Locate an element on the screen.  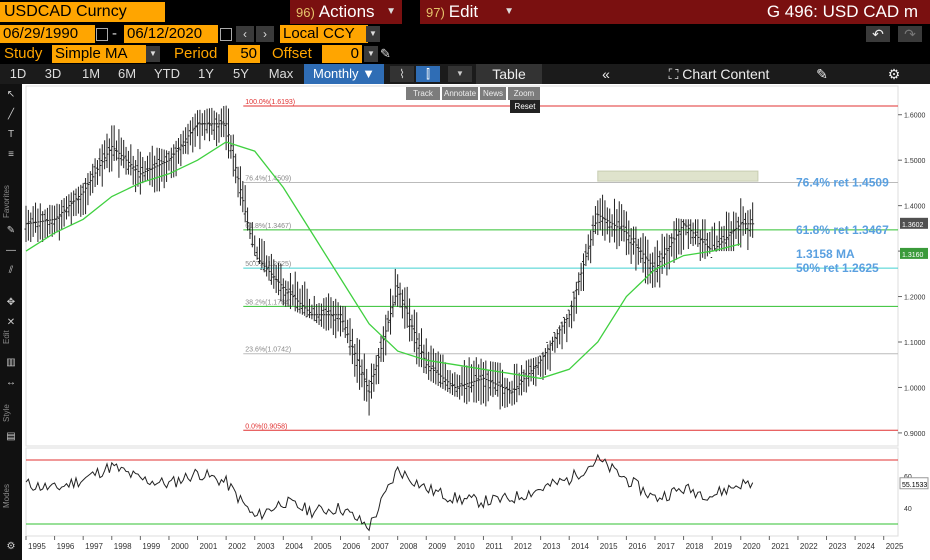
x-axis-label: 2023 is located at coordinates (838, 546).